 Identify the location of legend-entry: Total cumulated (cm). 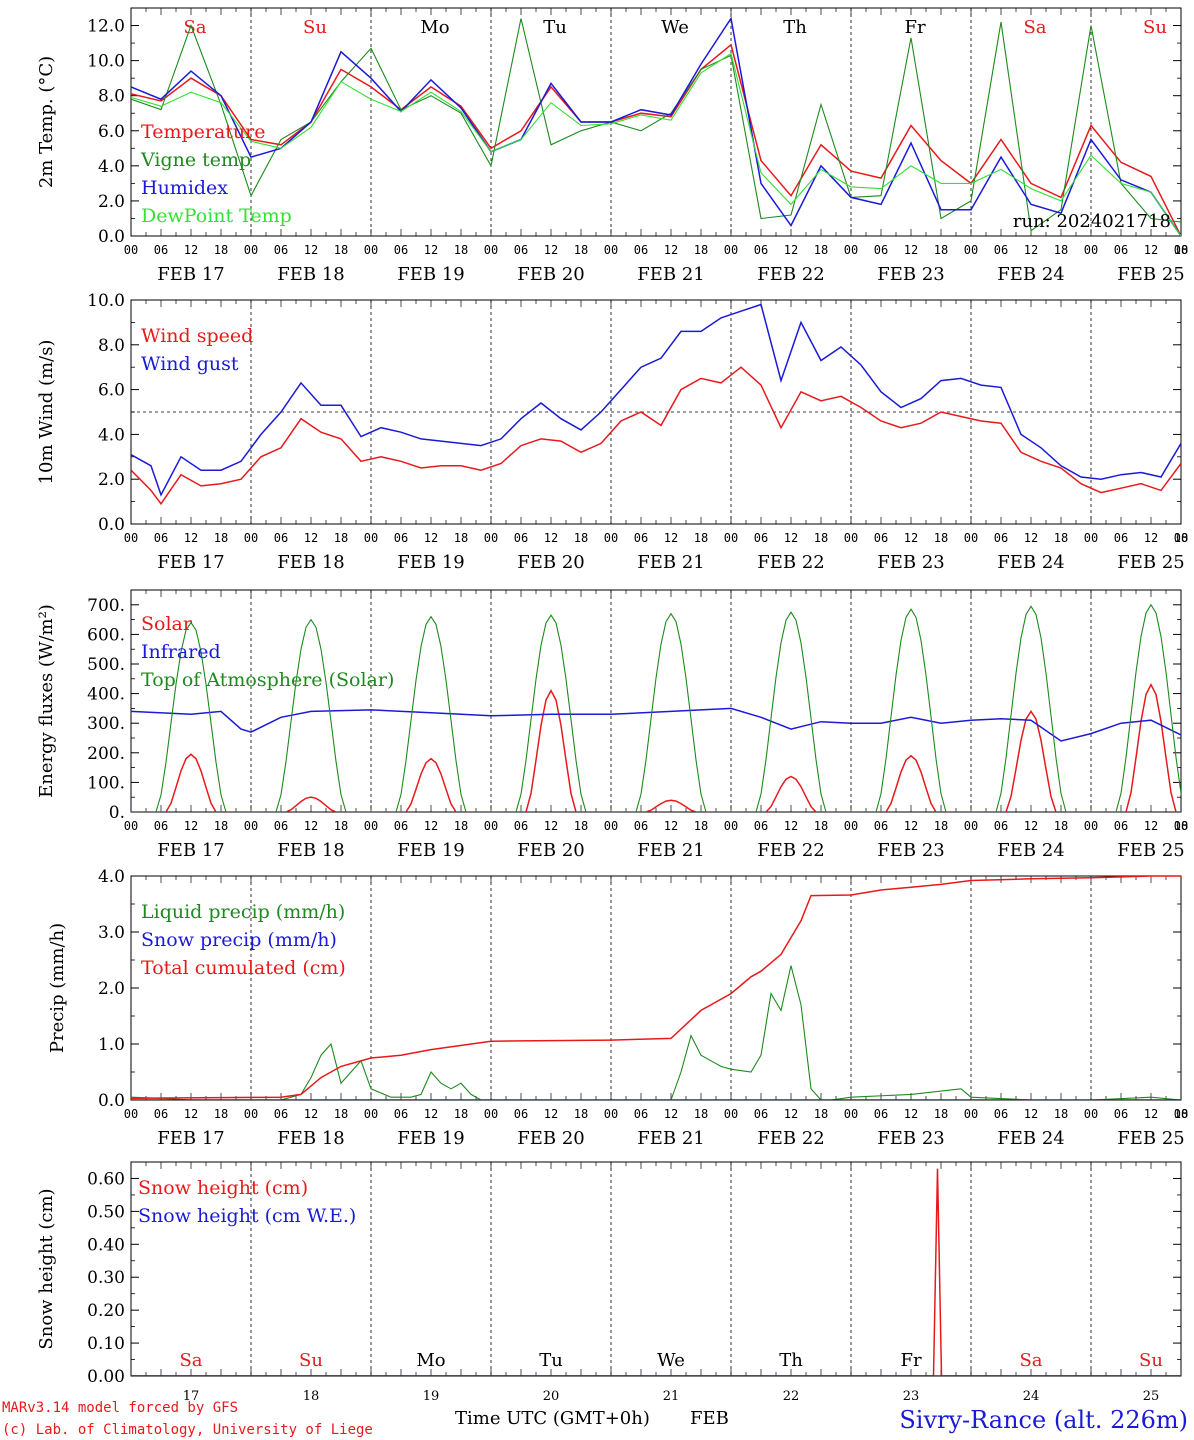
(243, 968).